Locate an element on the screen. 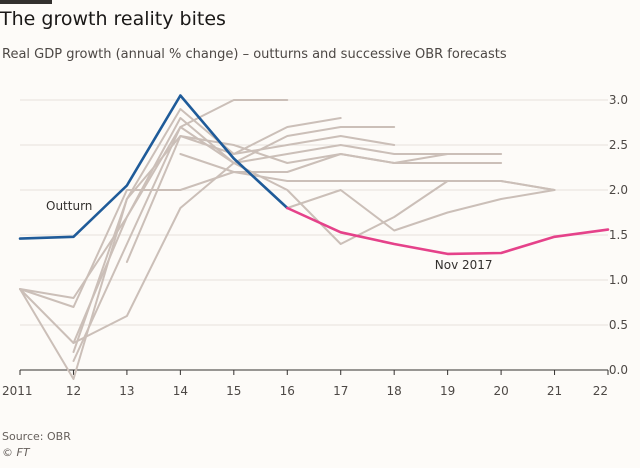  y-tick-label: 3.0 is located at coordinates (618, 100).